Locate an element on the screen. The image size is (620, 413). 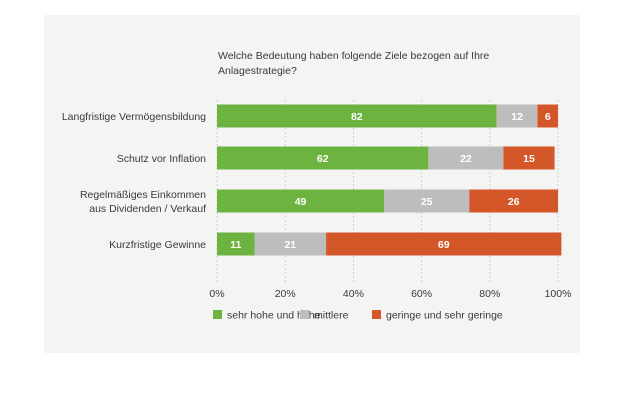
bar-value-label: 62 is located at coordinates (323, 159).